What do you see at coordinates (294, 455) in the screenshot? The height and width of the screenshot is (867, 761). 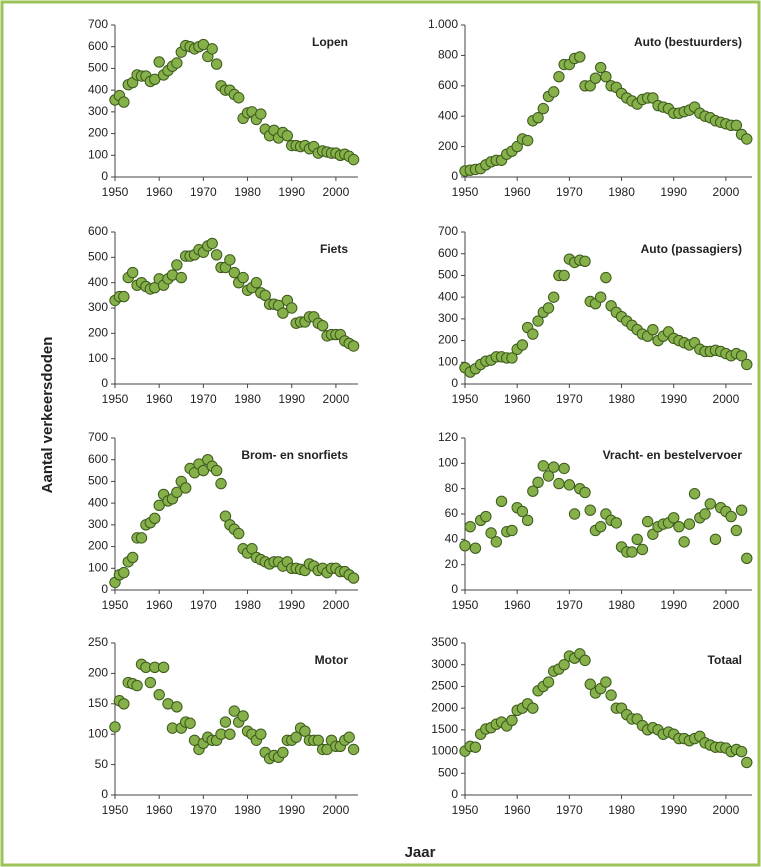 I see `chart-title: Brom- en snorfiets` at bounding box center [294, 455].